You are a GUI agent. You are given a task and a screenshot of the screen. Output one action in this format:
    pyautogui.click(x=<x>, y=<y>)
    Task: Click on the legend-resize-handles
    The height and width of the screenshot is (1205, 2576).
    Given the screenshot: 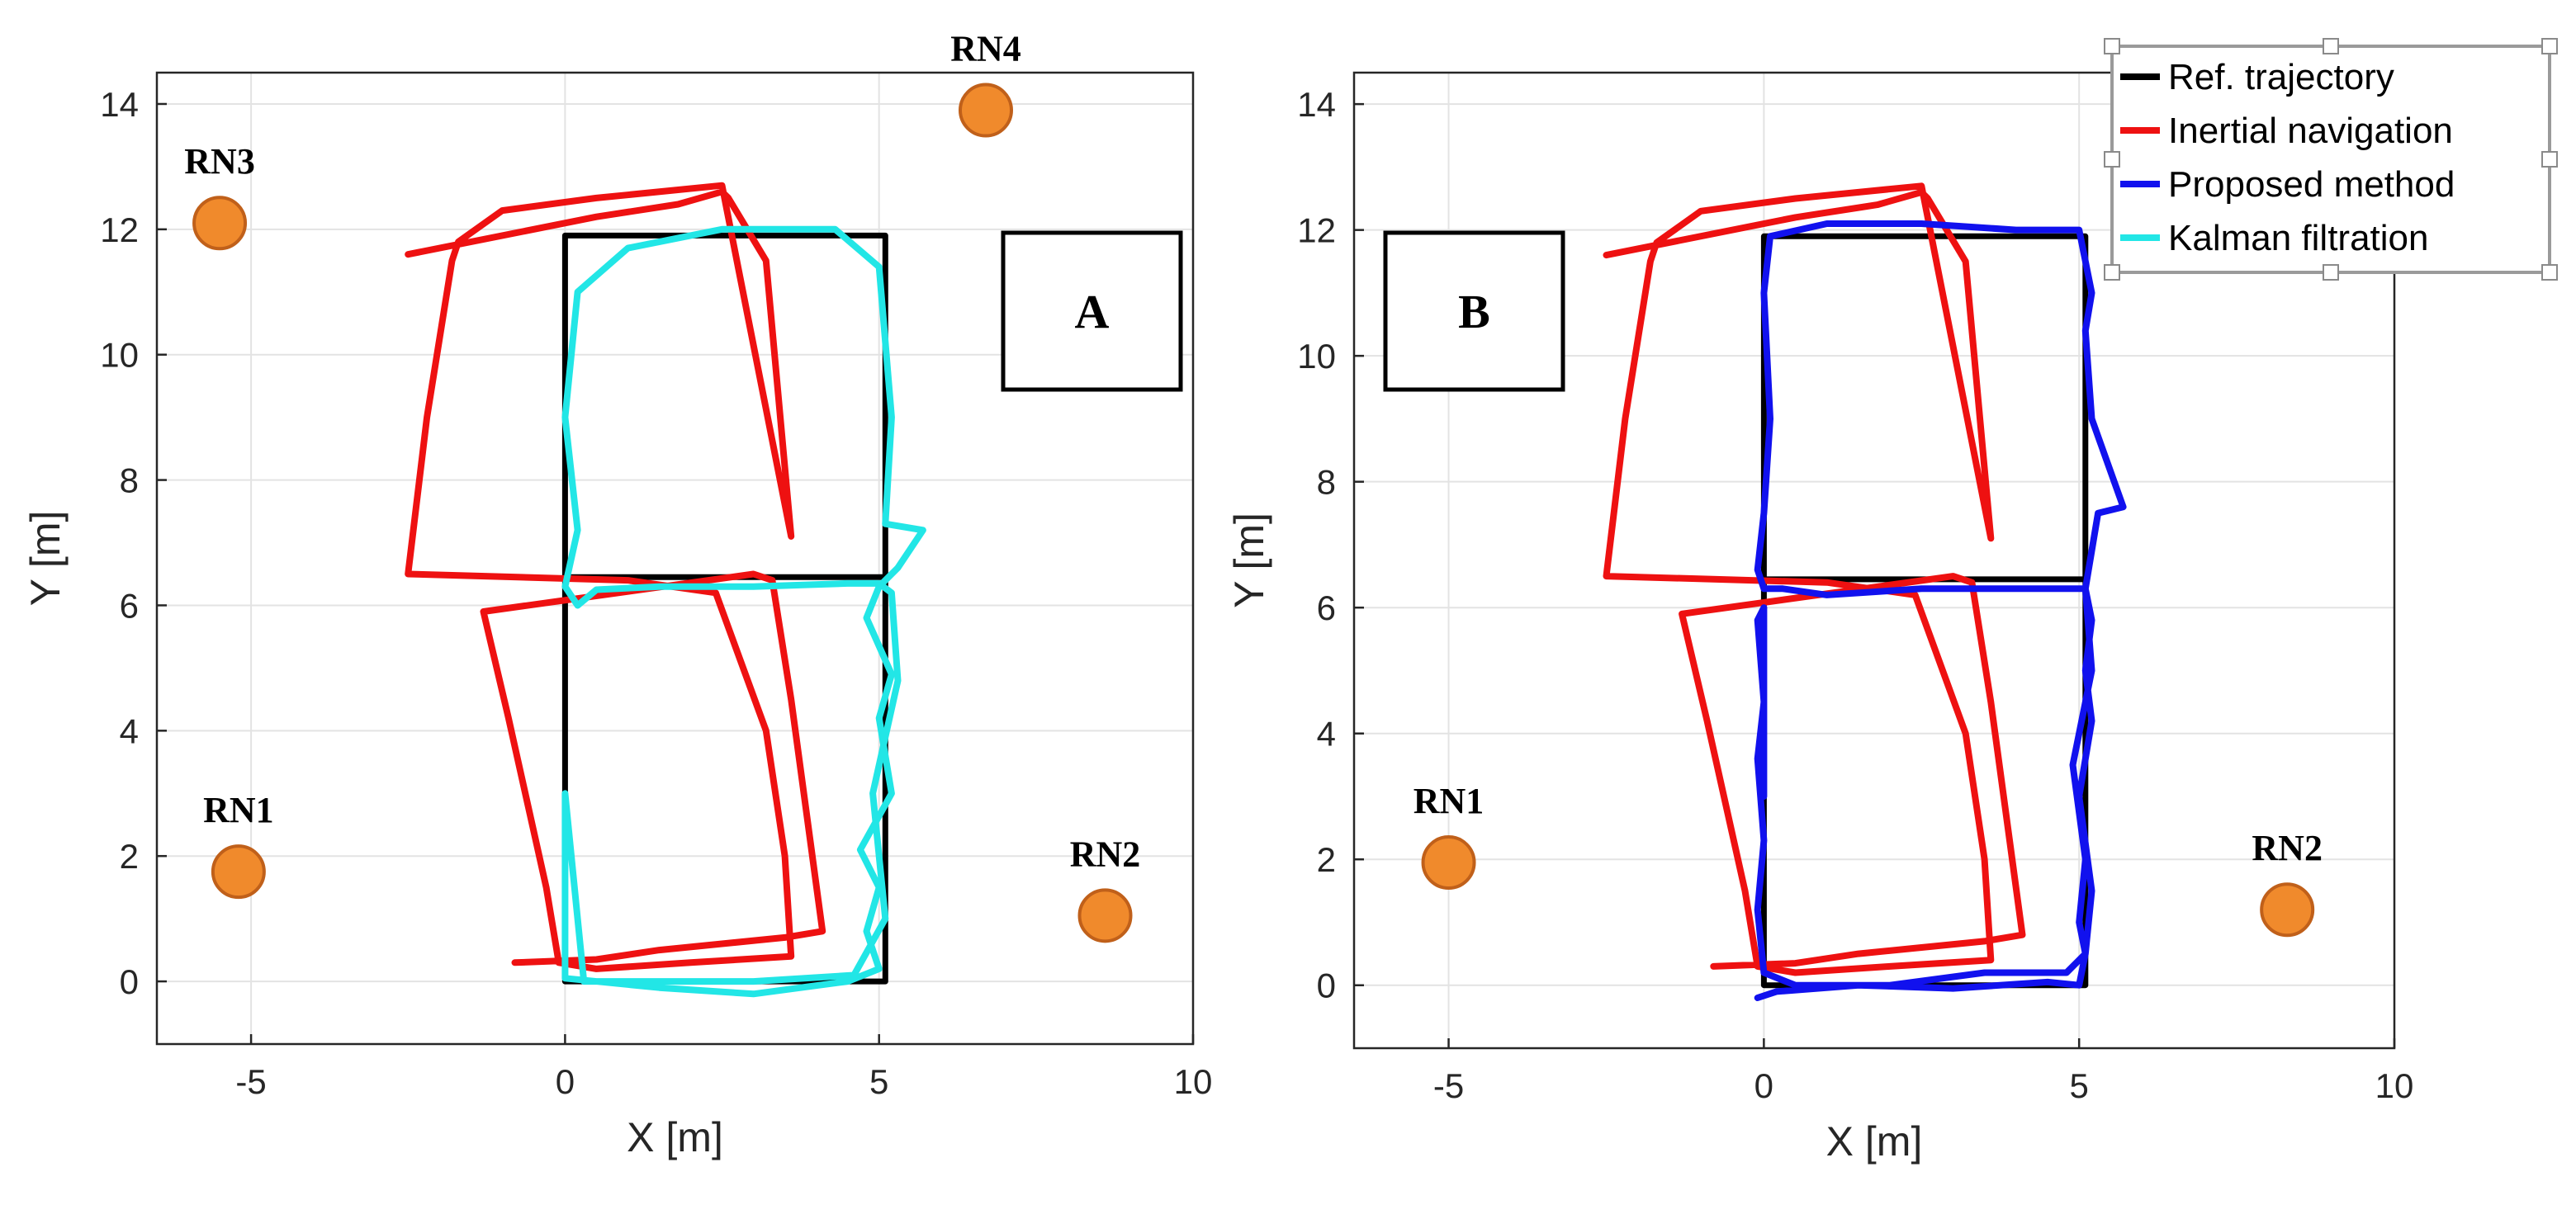 What is the action you would take?
    pyautogui.click(x=2331, y=159)
    